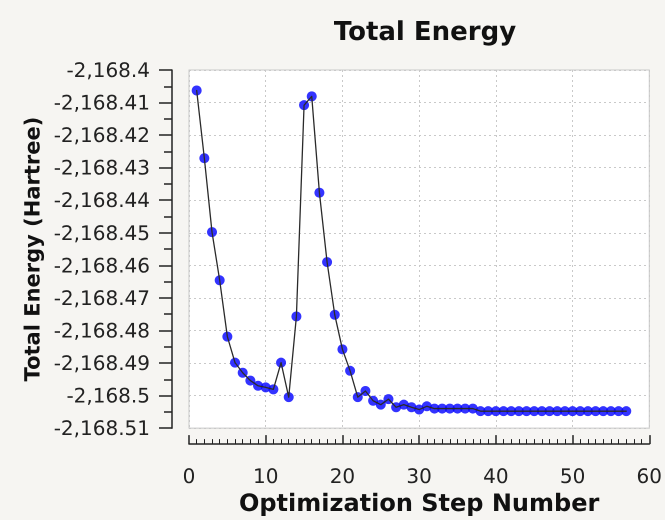 The width and height of the screenshot is (665, 520). Describe the element at coordinates (102, 168) in the screenshot. I see `y-tick-label: -2,168.43` at that location.